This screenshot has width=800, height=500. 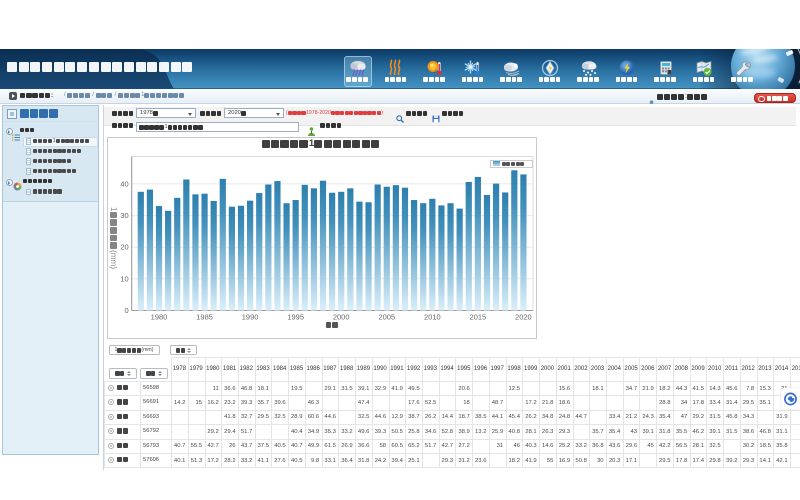 What do you see at coordinates (249, 316) in the screenshot?
I see `svg-text: 1990` at bounding box center [249, 316].